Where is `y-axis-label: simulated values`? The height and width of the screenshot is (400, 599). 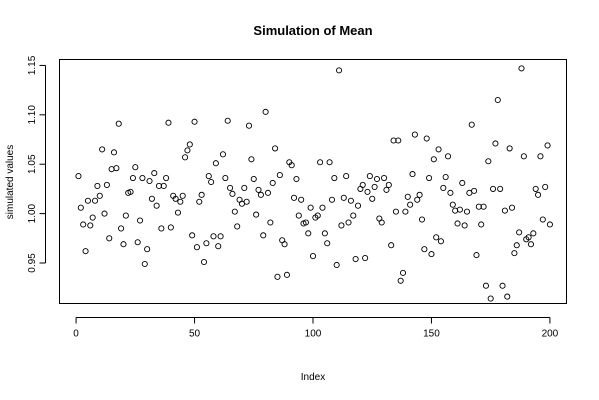 y-axis-label: simulated values is located at coordinates (10, 182).